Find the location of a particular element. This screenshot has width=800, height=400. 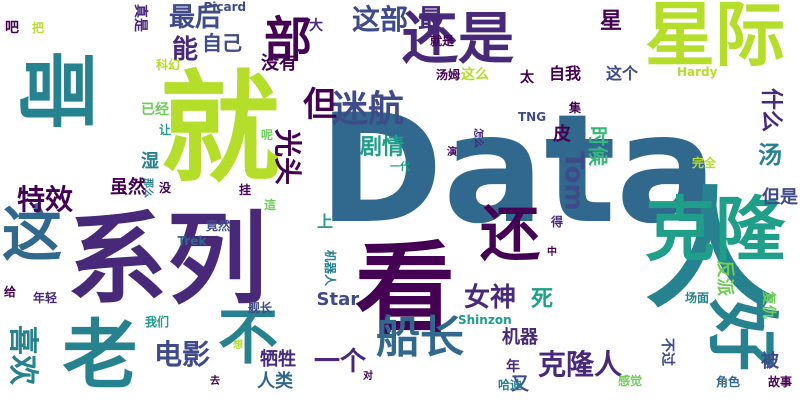

cloud-word-word-36: 时候 is located at coordinates (598, 146).